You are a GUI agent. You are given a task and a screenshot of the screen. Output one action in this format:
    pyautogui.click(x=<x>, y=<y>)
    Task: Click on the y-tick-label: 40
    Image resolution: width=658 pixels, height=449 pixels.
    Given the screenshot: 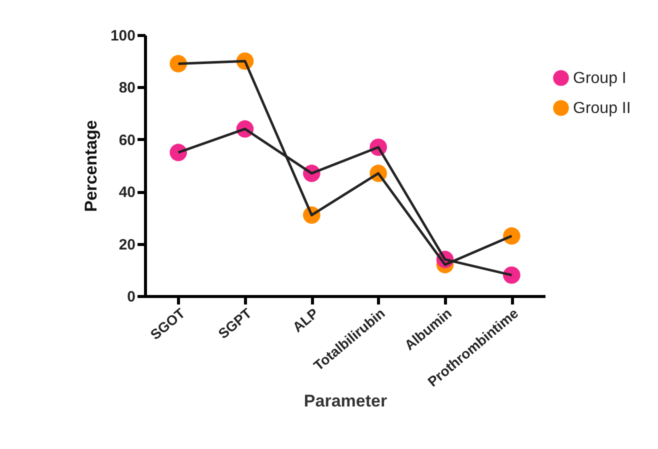 What is the action you would take?
    pyautogui.click(x=127, y=193)
    